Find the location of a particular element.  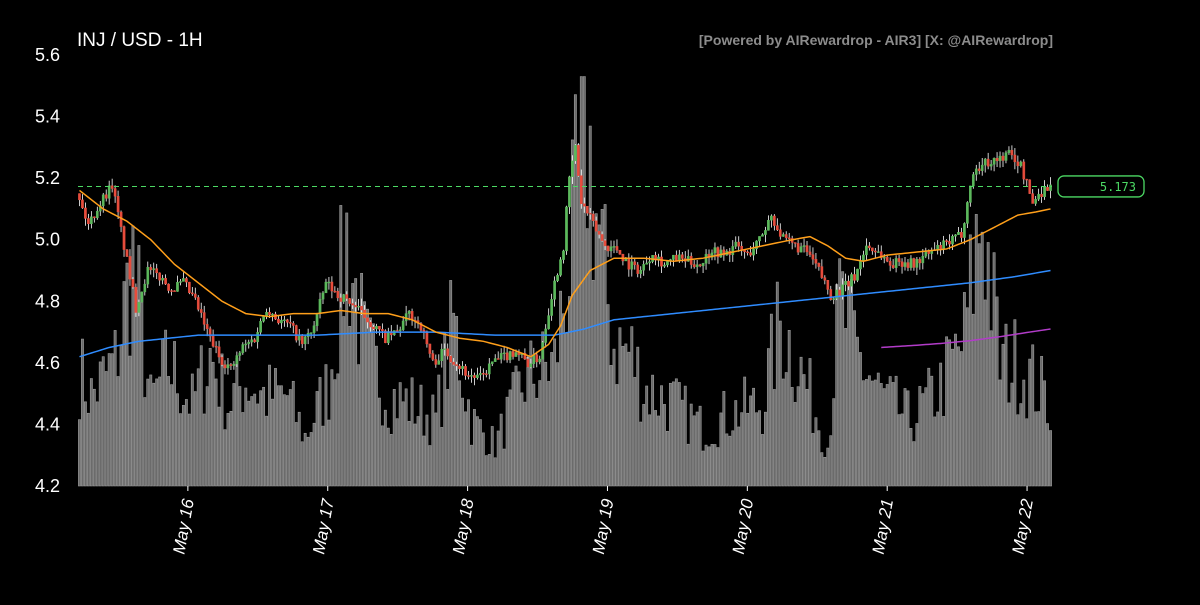

x-tick-label: May 22 is located at coordinates (1023, 526).